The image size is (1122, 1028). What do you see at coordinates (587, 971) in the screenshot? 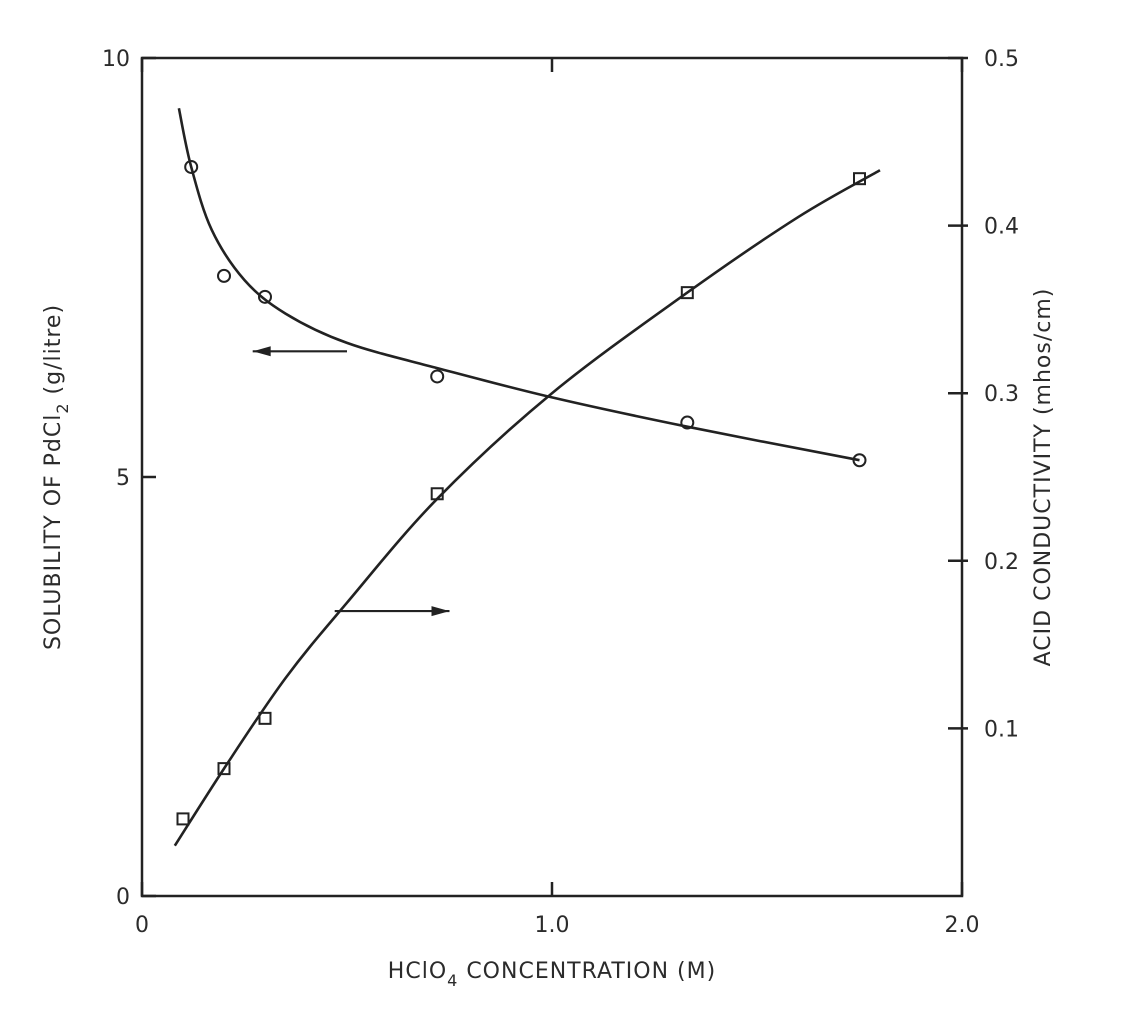
I see `x-axis-title-tail: CONCENTRATION (M)` at bounding box center [587, 971].